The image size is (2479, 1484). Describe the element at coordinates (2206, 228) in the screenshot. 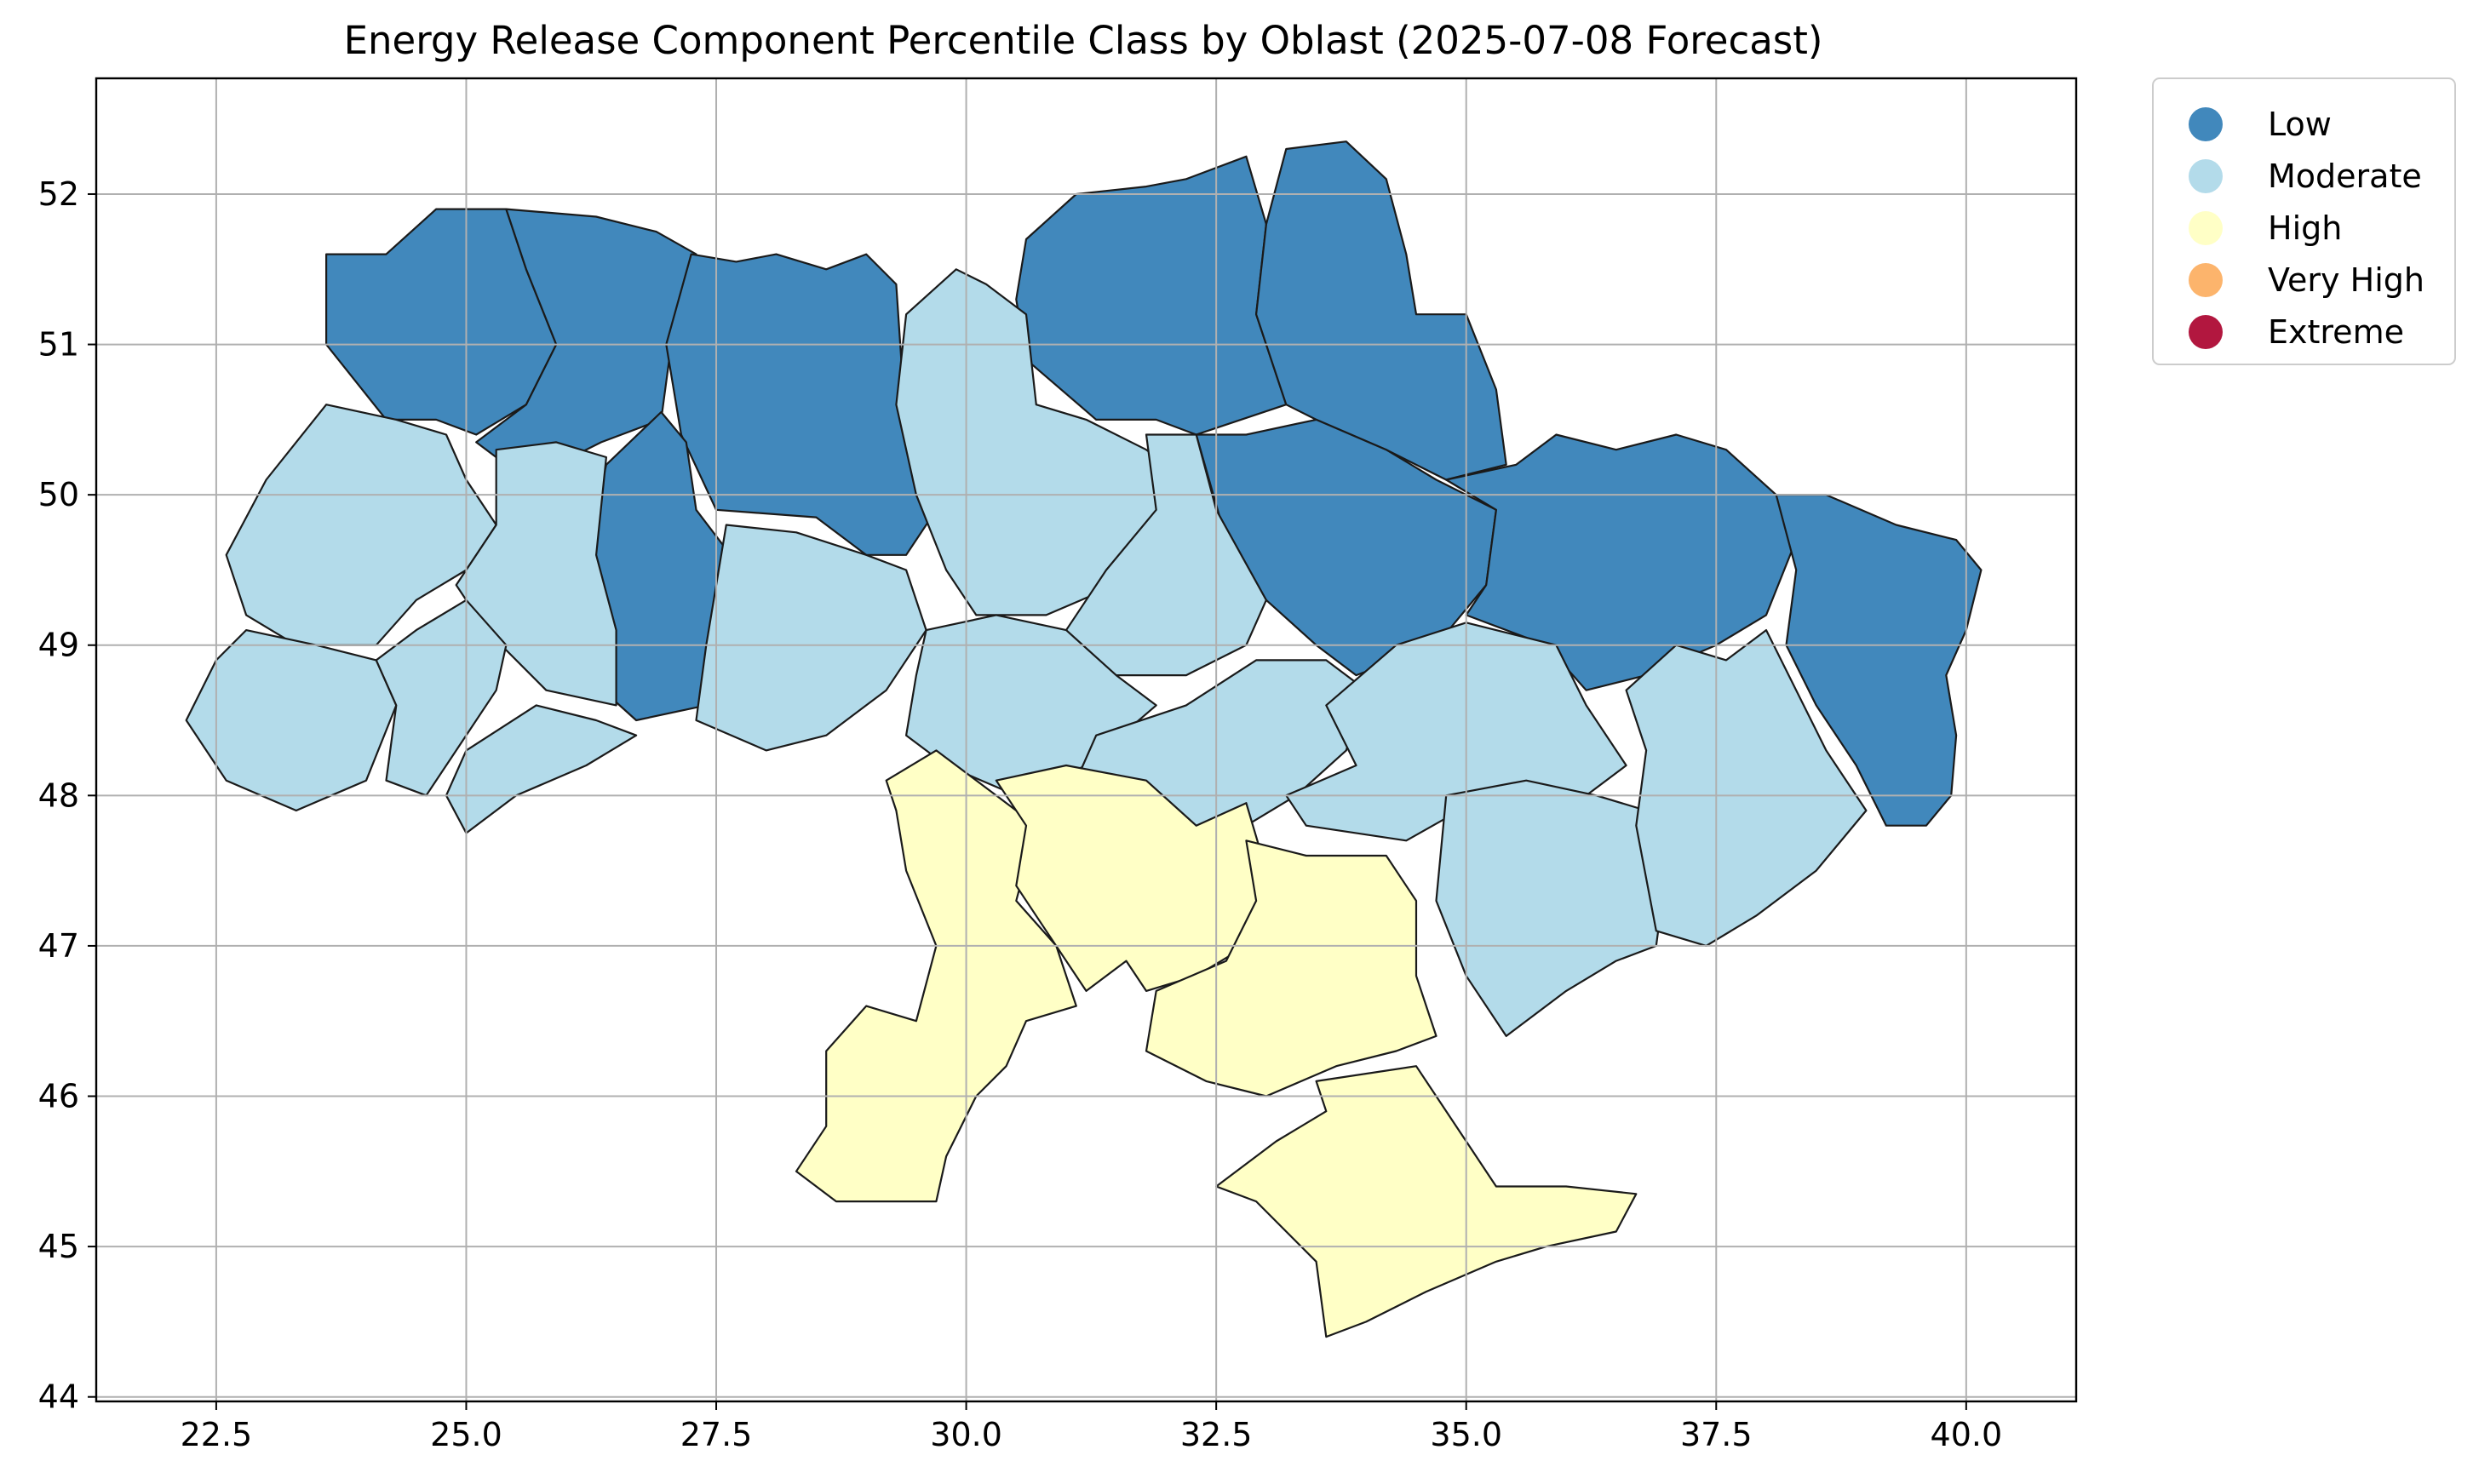

I see `legend-marker-high` at that location.